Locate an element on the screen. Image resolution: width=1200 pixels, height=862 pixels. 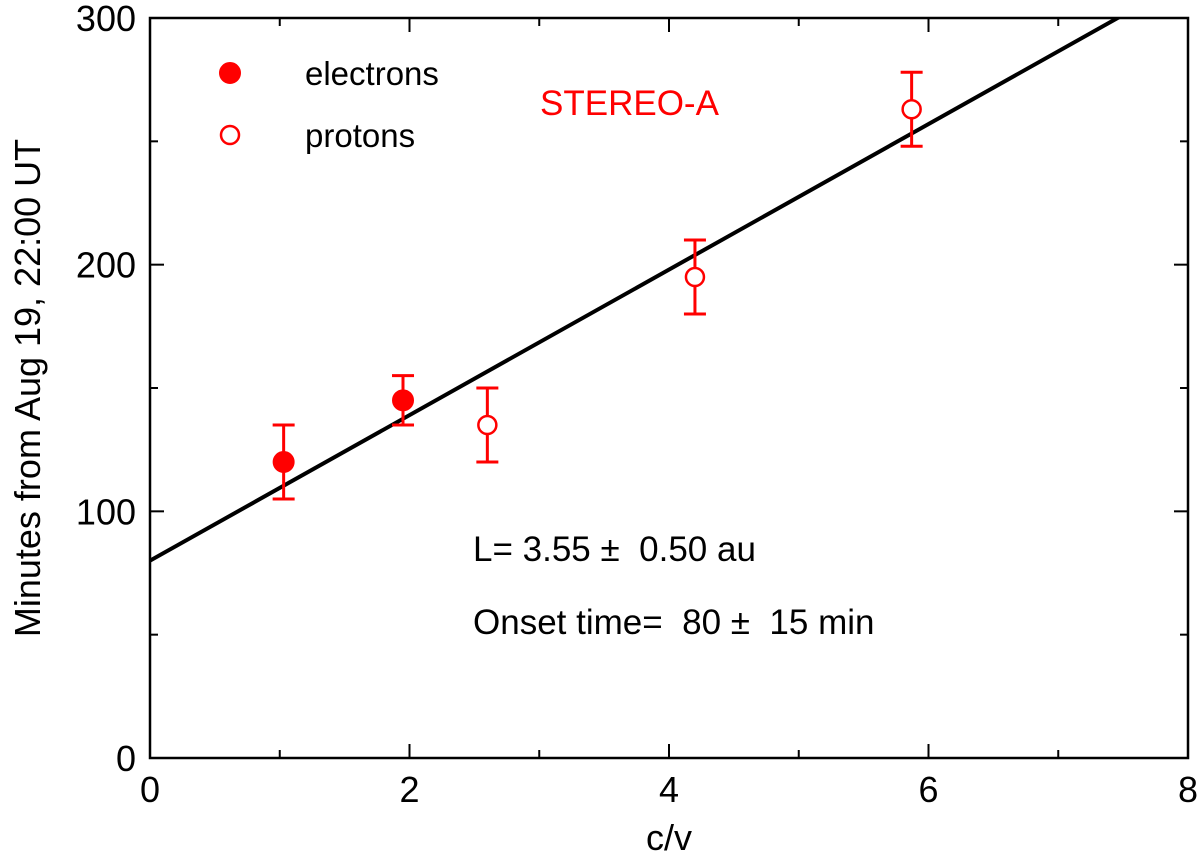
path-length-annotation: L= 3.55 ± 0.50 au is located at coordinates (614, 549).